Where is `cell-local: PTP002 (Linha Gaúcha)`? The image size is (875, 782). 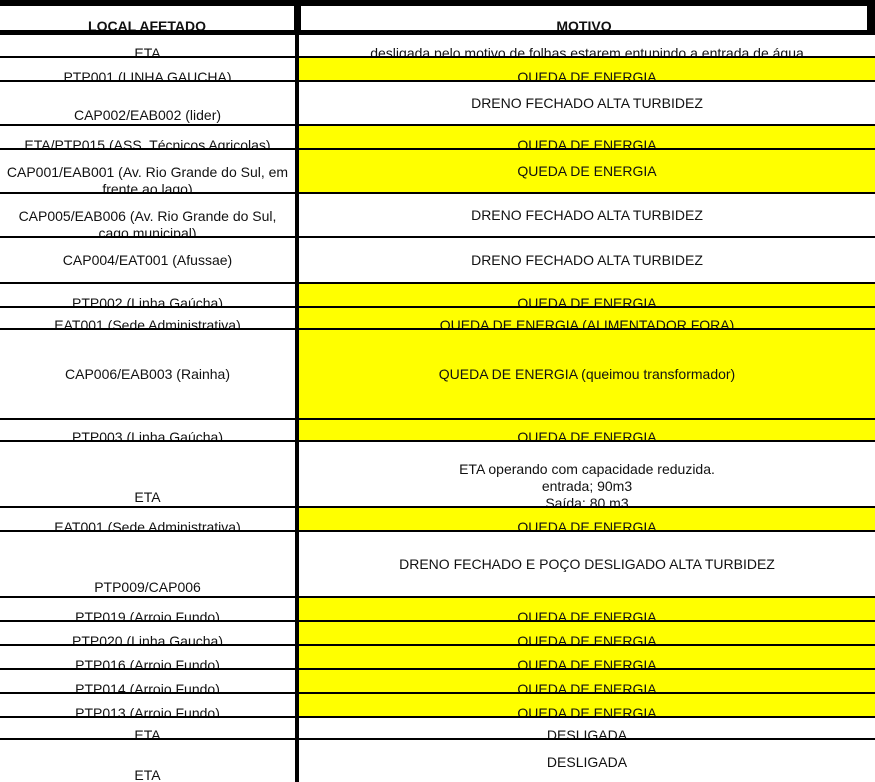
cell-local: PTP002 (Linha Gaúcha) is located at coordinates (147, 295).